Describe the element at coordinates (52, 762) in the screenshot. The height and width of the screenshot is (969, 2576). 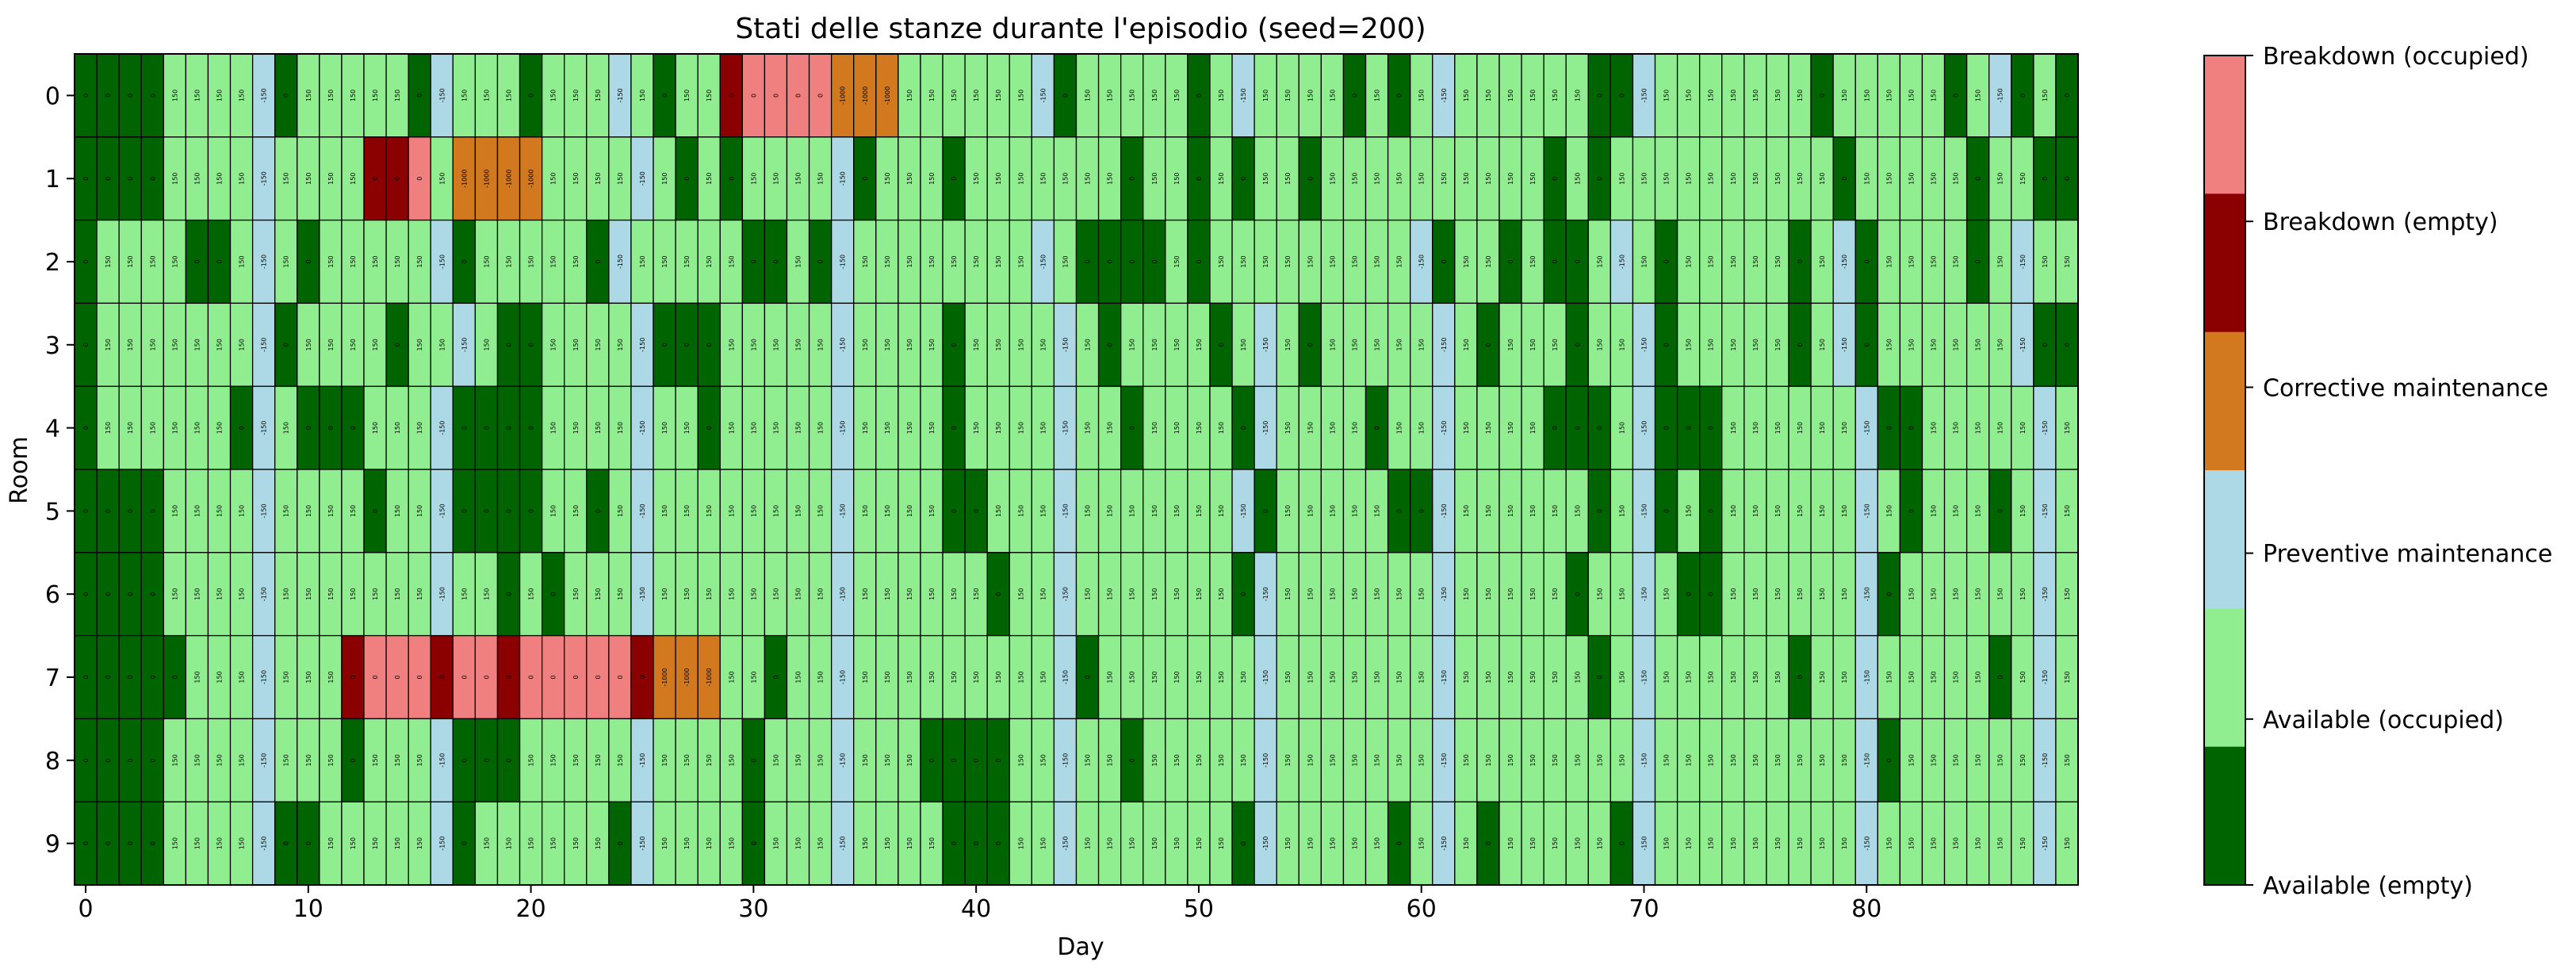
I see `y-tick-label: 8` at that location.